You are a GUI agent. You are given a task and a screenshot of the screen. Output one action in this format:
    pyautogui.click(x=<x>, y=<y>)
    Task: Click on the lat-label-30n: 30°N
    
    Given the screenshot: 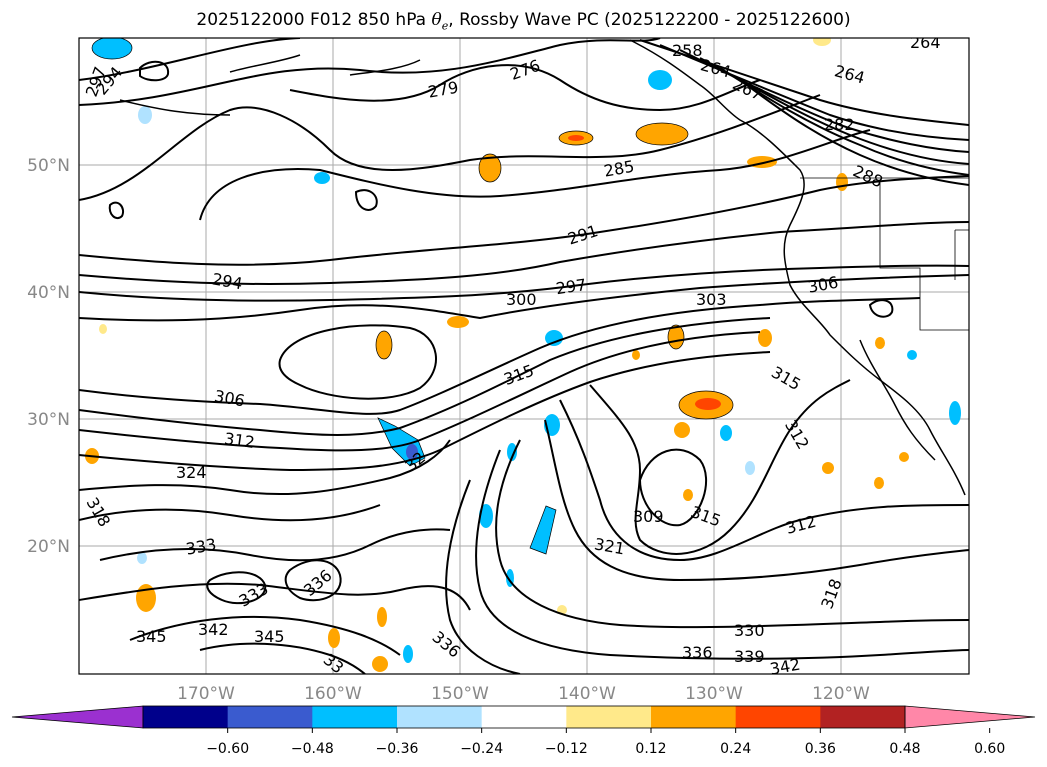 What is the action you would take?
    pyautogui.click(x=48, y=420)
    